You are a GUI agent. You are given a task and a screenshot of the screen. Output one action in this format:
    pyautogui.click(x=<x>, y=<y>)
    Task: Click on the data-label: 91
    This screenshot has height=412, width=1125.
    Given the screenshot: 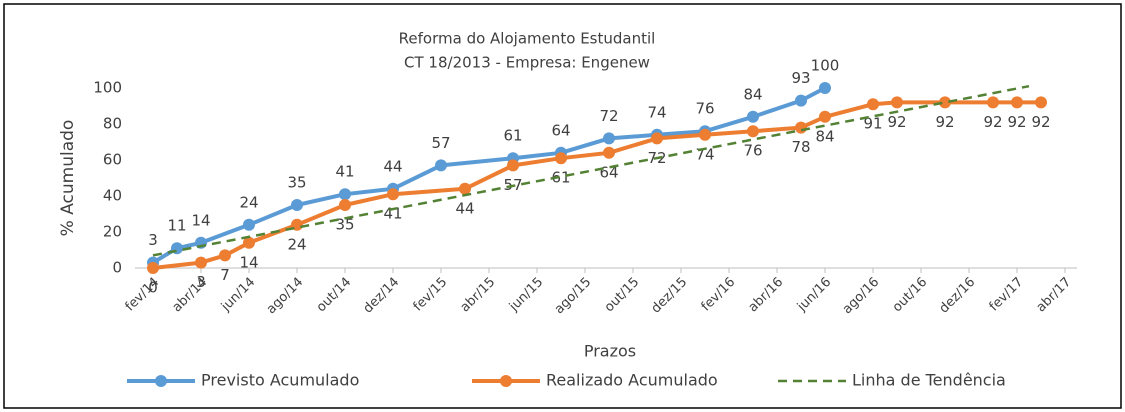 What is the action you would take?
    pyautogui.click(x=872, y=124)
    